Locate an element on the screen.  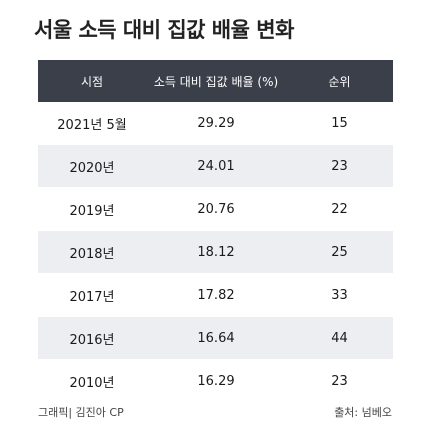
cell-period: 2019년 is located at coordinates (92, 209).